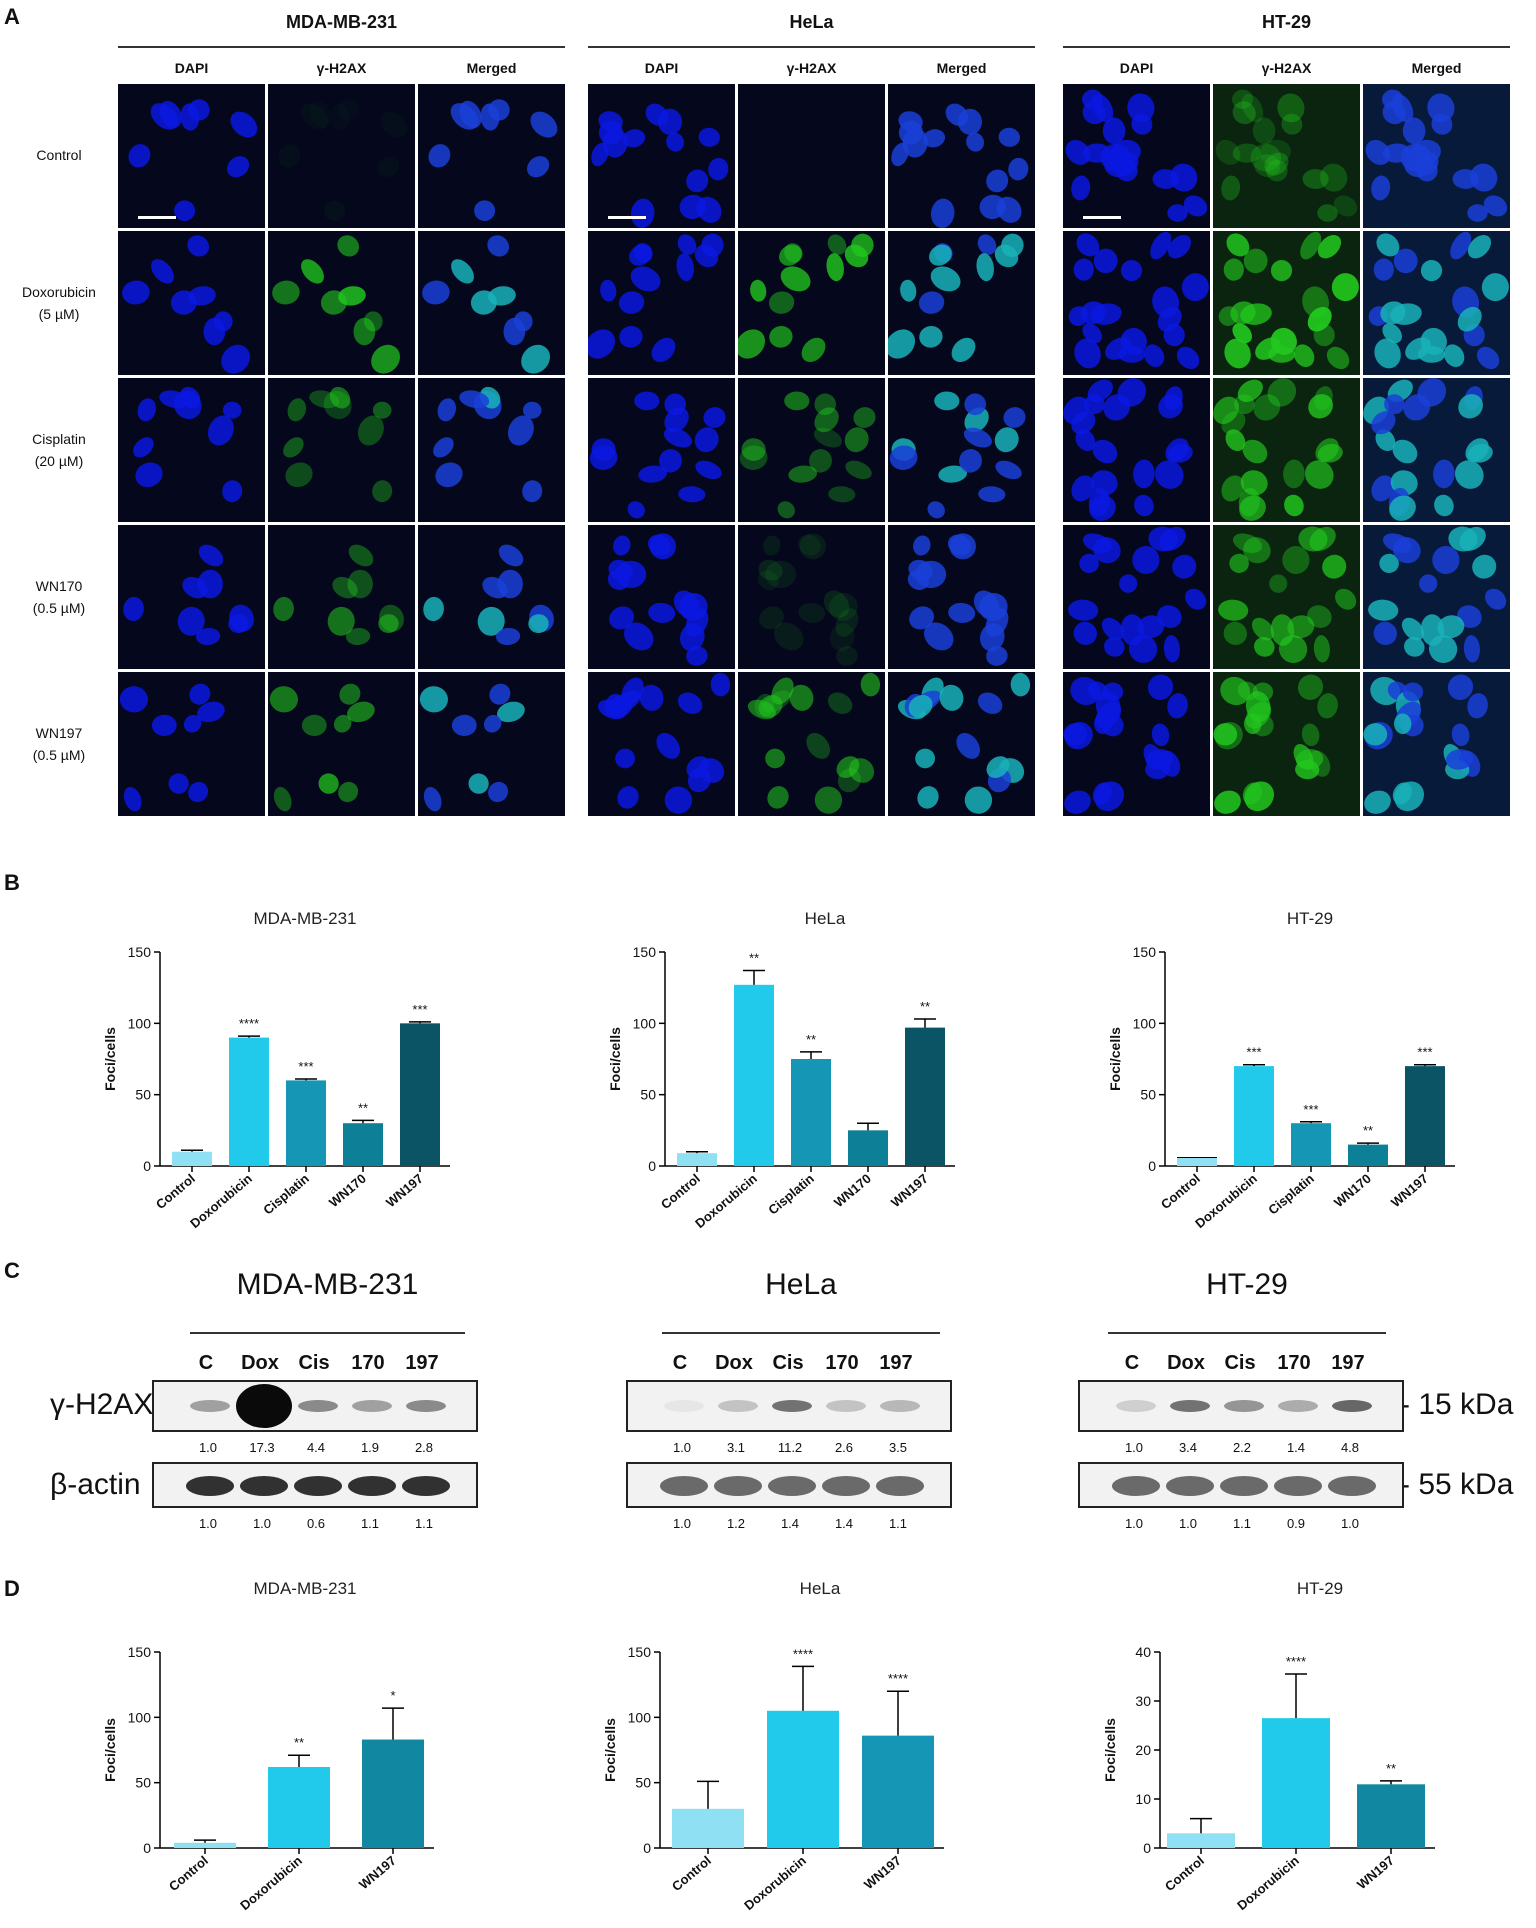 The width and height of the screenshot is (1536, 1928). What do you see at coordinates (59, 155) in the screenshot?
I see `row-label-line1: Control` at bounding box center [59, 155].